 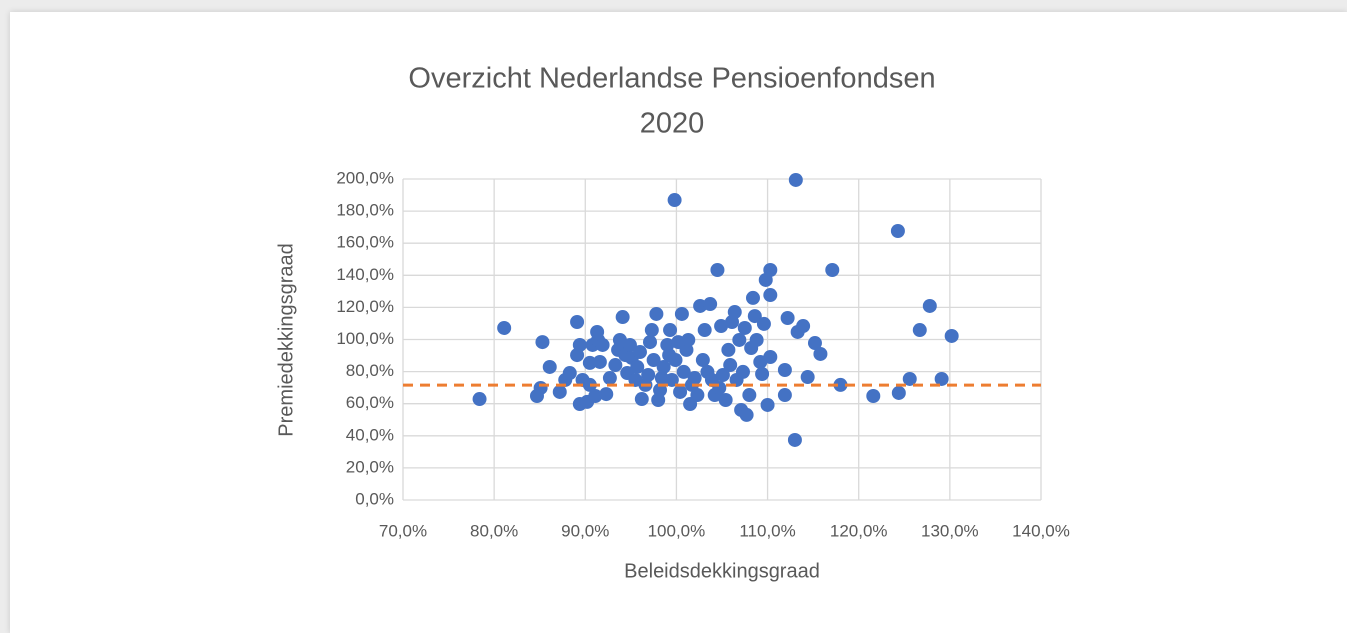 What do you see at coordinates (859, 530) in the screenshot?
I see `x-tick-label: 120,0%` at bounding box center [859, 530].